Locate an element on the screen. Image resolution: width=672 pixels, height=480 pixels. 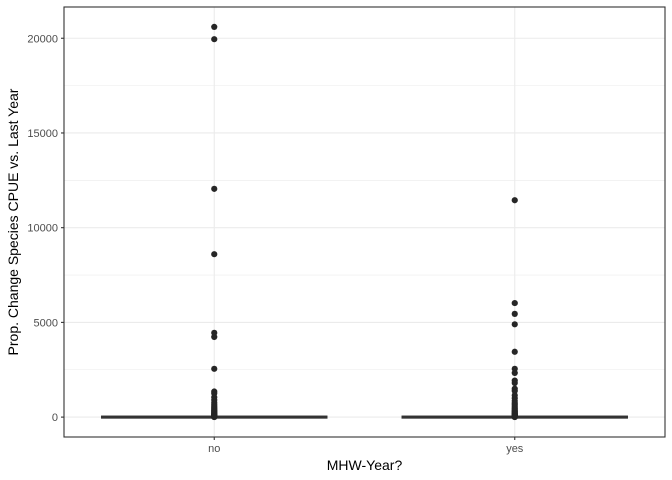
y-tick-label: 5000 is located at coordinates (46, 323).